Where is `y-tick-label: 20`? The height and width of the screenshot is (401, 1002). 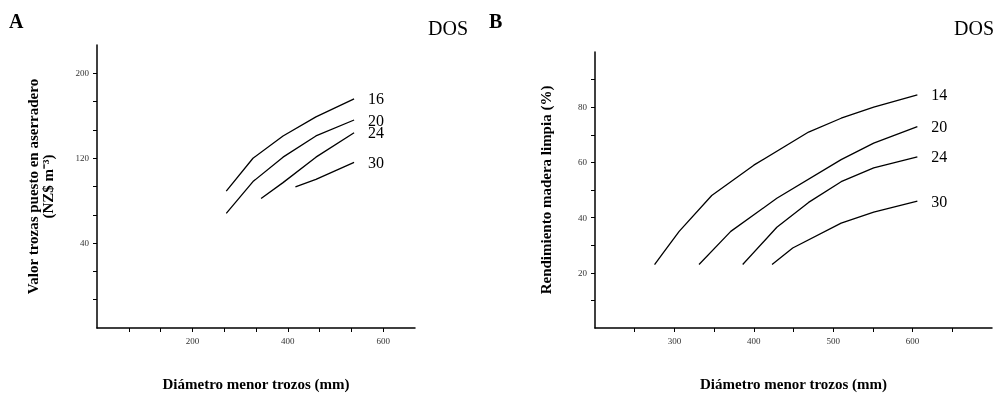
y-tick-label: 20 is located at coordinates (583, 272).